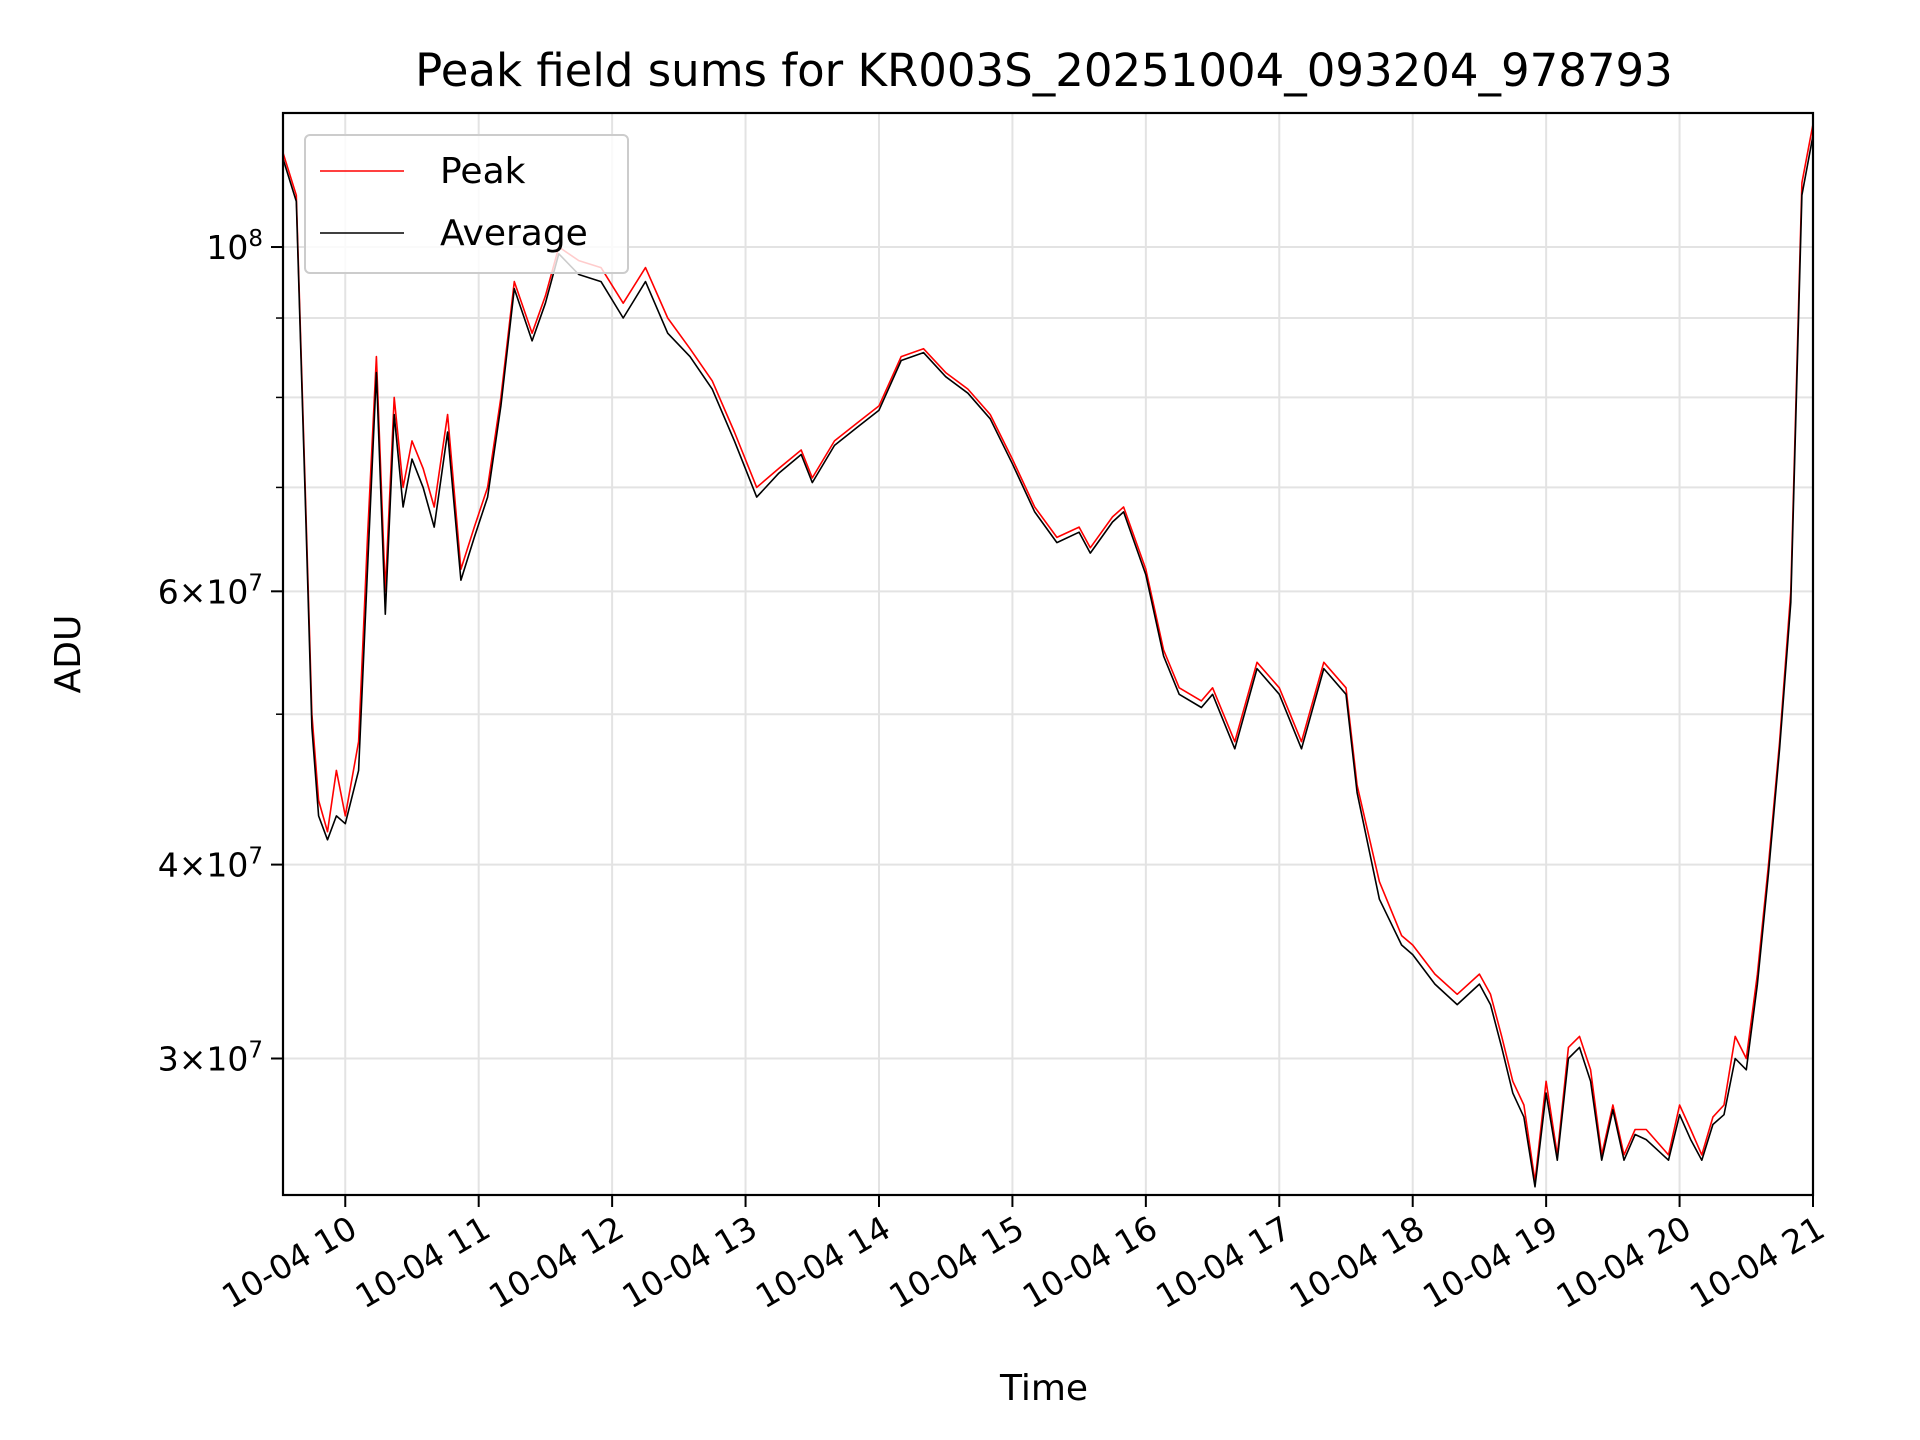 The image size is (1920, 1440). I want to click on x-tick-label: 10-04 16, so click(1090, 1262).